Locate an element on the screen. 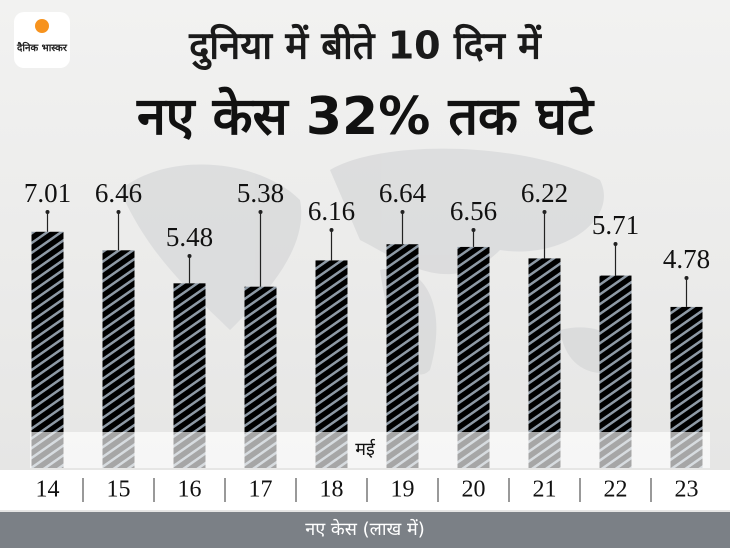 The height and width of the screenshot is (548, 730). x-tick-label: 18 is located at coordinates (332, 490).